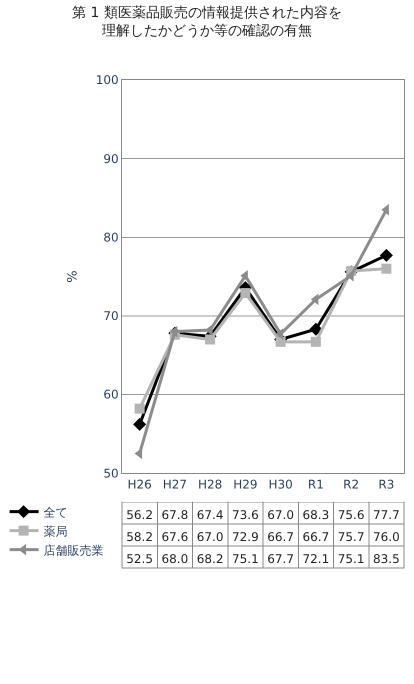  What do you see at coordinates (56, 531) in the screenshot?
I see `legend-label: 薬局` at bounding box center [56, 531].